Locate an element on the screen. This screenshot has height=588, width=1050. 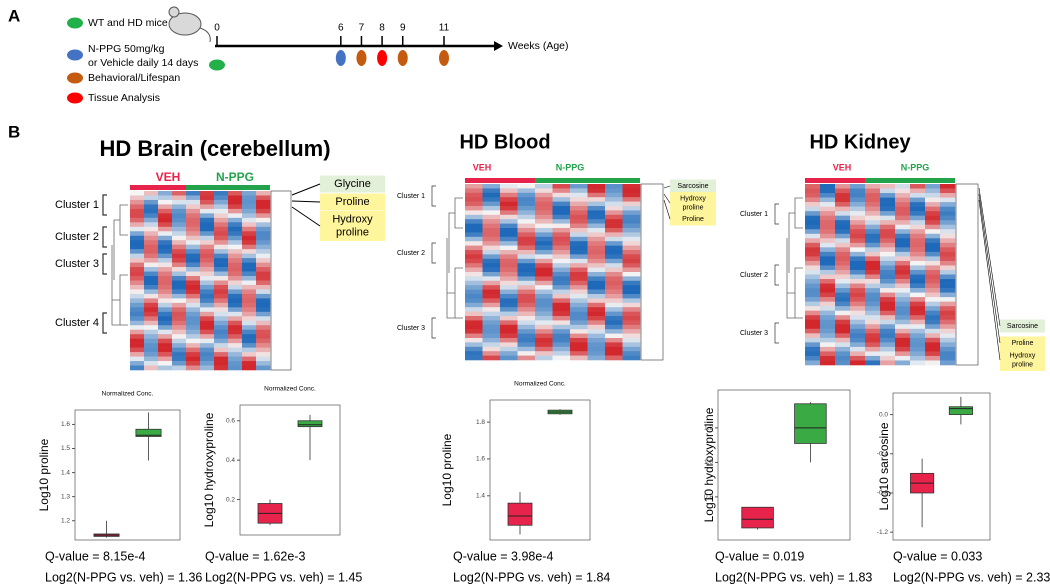
highlight-connector is located at coordinates (667, 209).